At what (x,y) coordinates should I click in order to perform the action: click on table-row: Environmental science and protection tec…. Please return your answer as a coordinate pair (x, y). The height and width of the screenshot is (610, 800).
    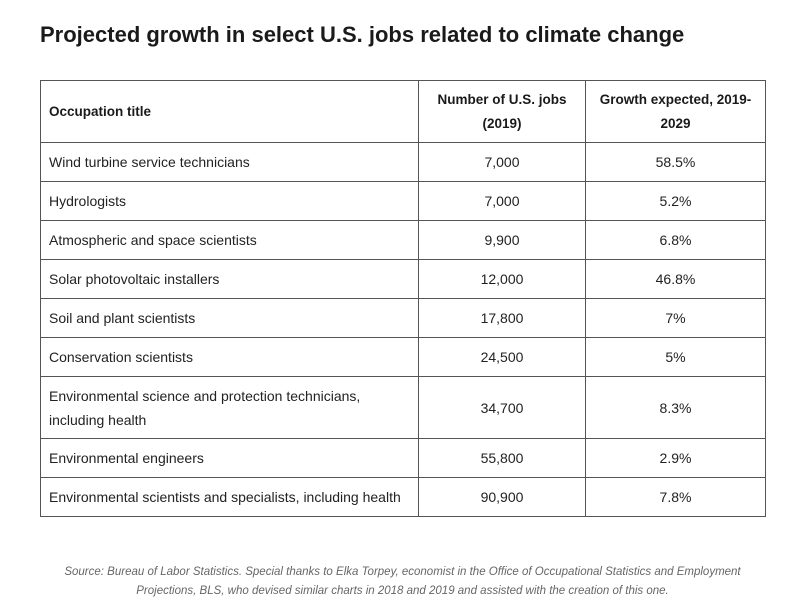
    Looking at the image, I should click on (403, 407).